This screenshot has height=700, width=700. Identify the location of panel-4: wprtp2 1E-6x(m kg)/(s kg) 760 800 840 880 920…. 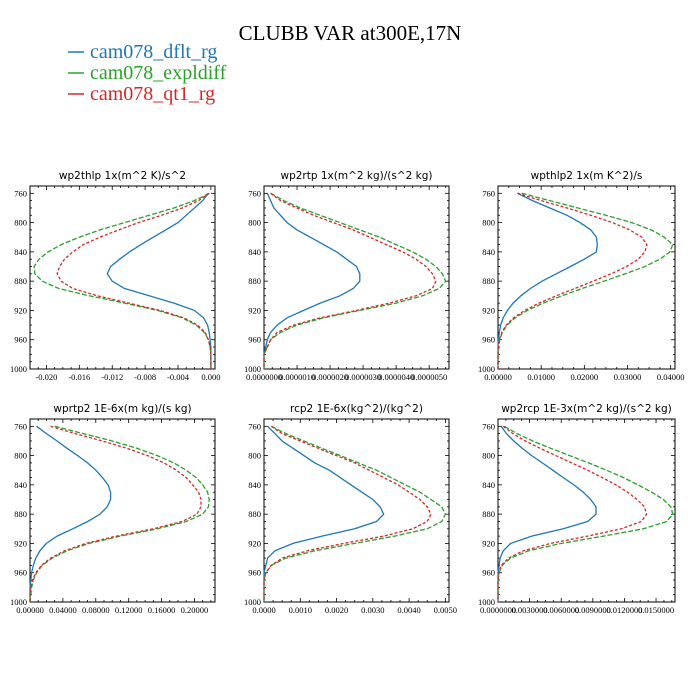
(113, 509).